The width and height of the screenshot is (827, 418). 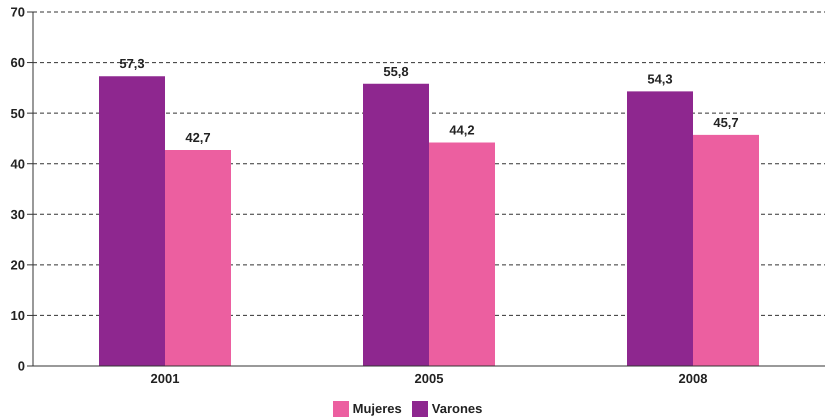 I want to click on y-tick-label: 30, so click(x=17, y=214).